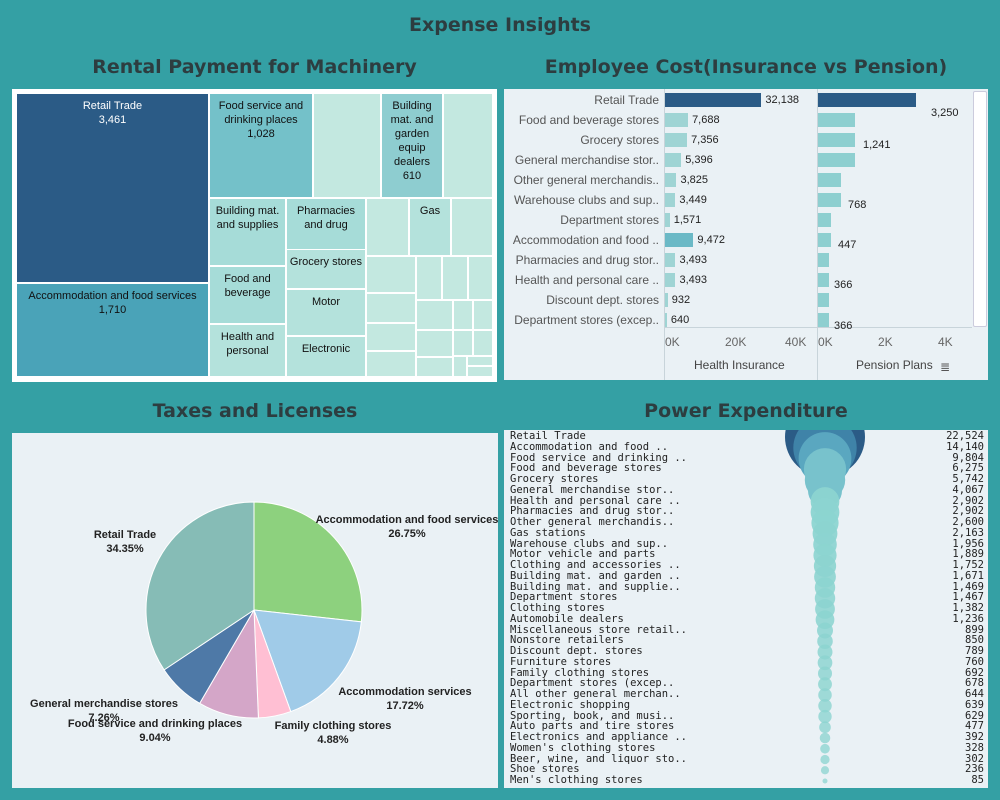 This screenshot has height=800, width=1000. Describe the element at coordinates (586, 180) in the screenshot. I see `employee-cost-category-label: Other general merchandis..` at that location.